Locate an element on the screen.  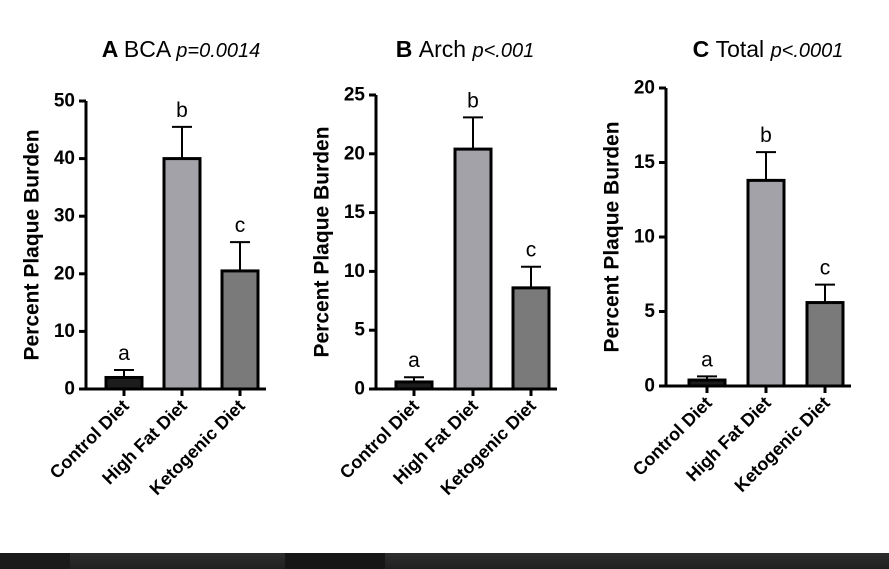
panel-title: A BCA p=0.0014 is located at coordinates (181, 49).